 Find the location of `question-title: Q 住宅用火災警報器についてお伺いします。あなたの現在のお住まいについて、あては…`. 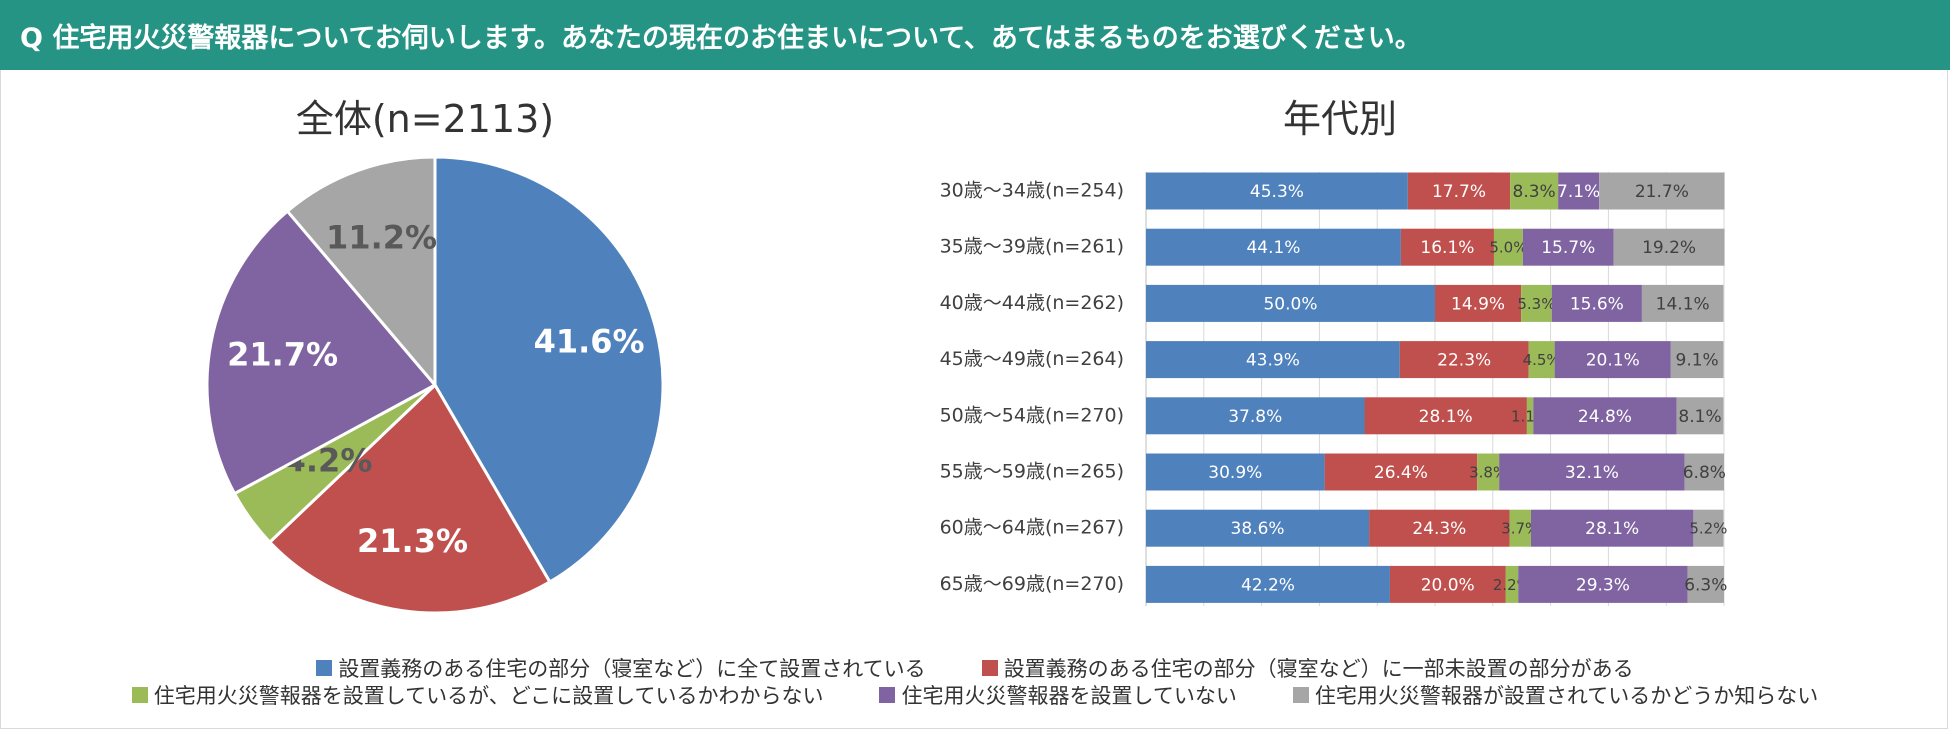

question-title: Q 住宅用火災警報器についてお伺いします。あなたの現在のお住まいについて、あては… is located at coordinates (721, 38).